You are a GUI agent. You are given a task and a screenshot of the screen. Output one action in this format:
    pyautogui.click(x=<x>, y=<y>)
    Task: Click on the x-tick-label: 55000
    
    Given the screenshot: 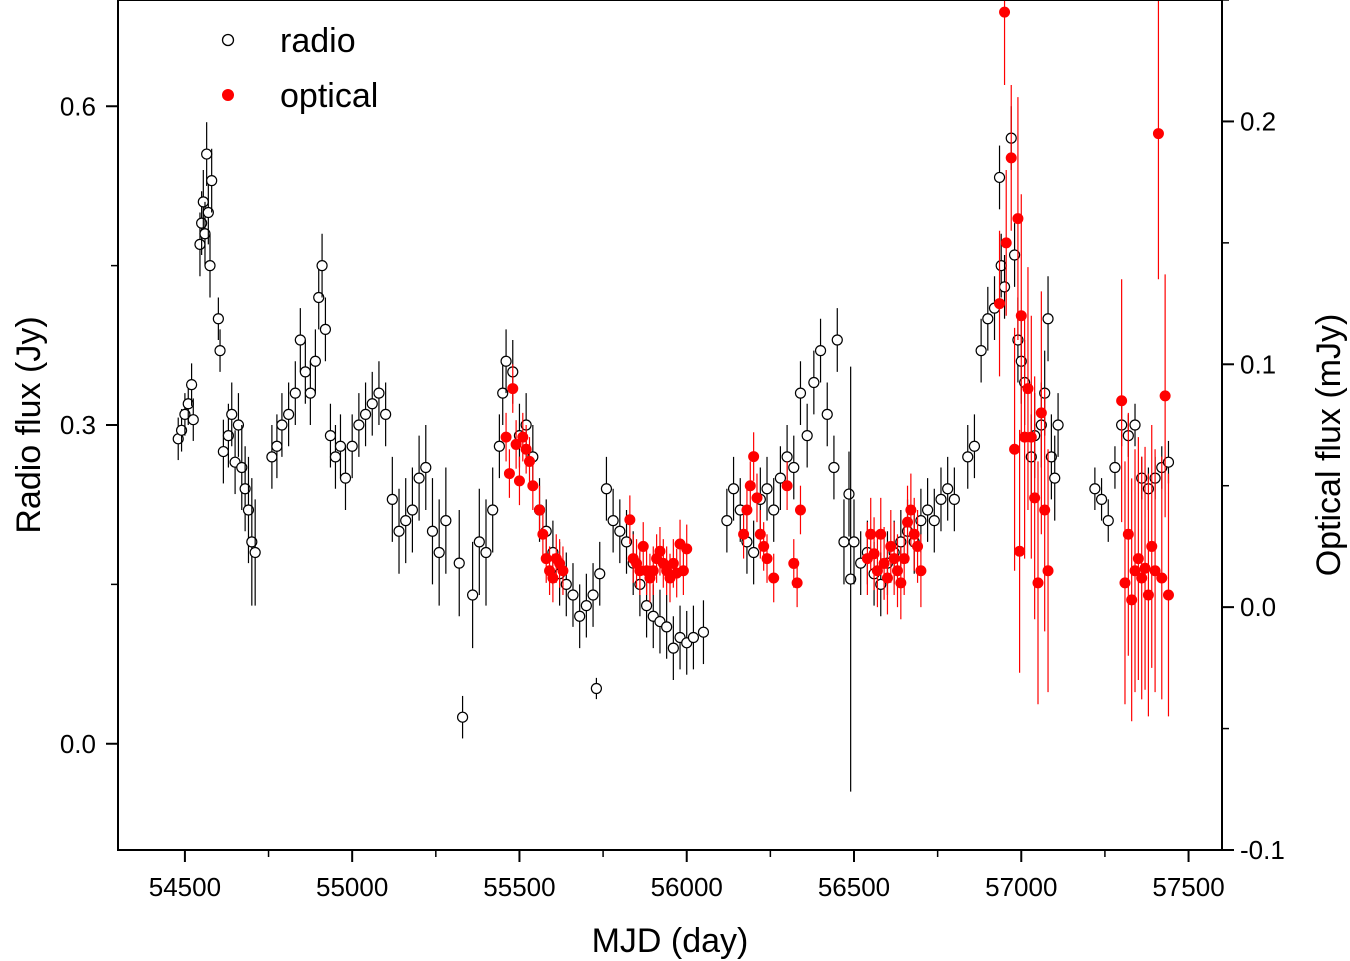 What is the action you would take?
    pyautogui.click(x=352, y=887)
    